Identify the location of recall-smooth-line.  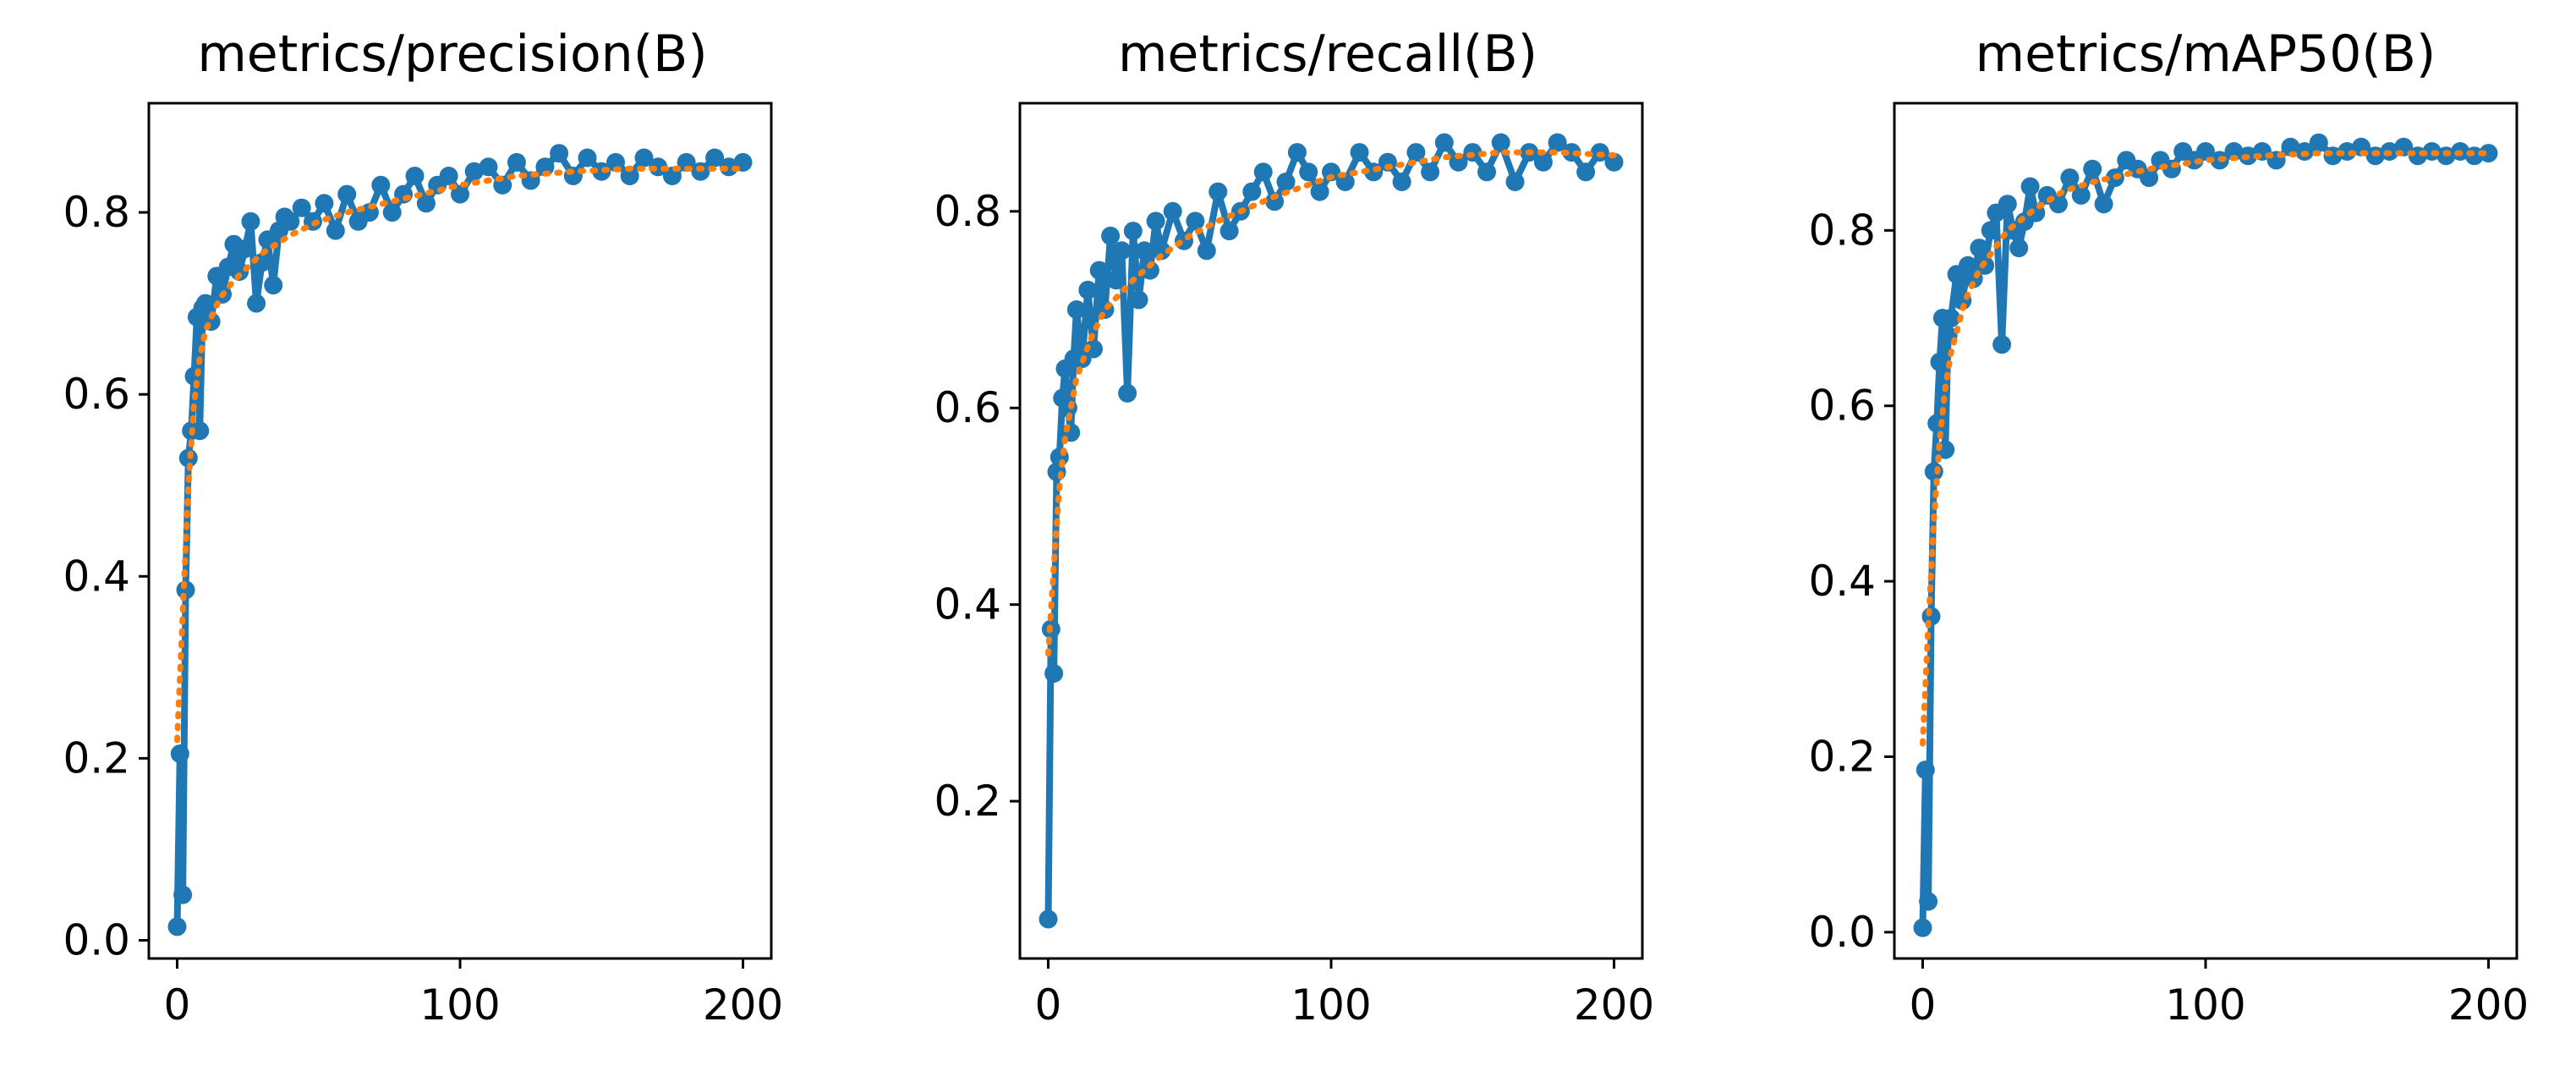
(1331, 403).